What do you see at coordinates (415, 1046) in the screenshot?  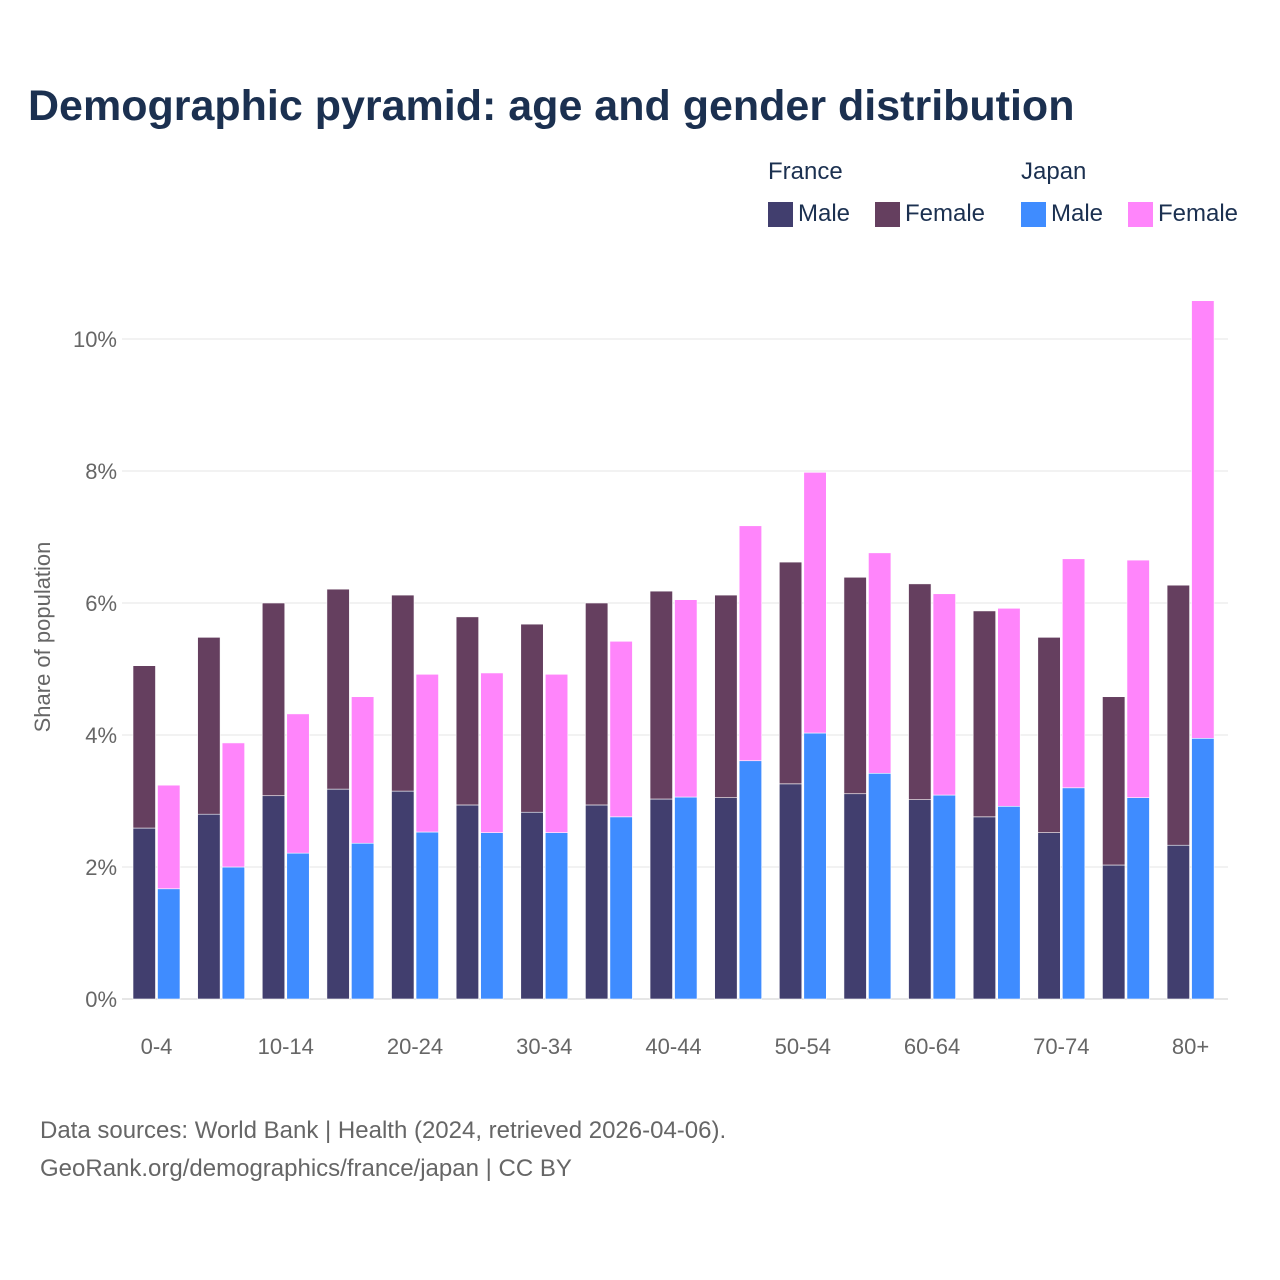 I see `x-tick-label: 20-24` at bounding box center [415, 1046].